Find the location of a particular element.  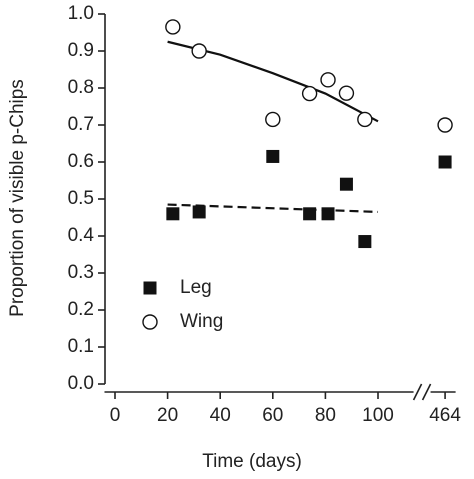

x-tick-label: 100 is located at coordinates (378, 415).